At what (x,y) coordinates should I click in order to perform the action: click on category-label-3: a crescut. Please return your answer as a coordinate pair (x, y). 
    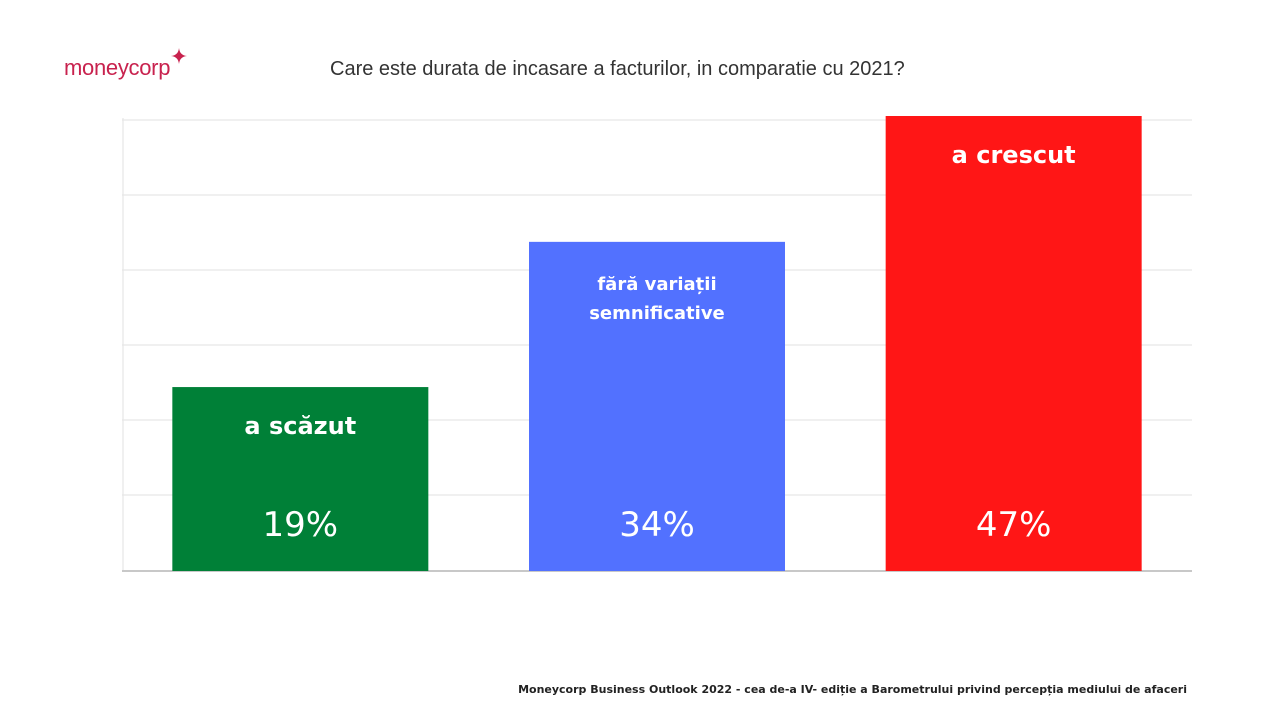
    Looking at the image, I should click on (1014, 155).